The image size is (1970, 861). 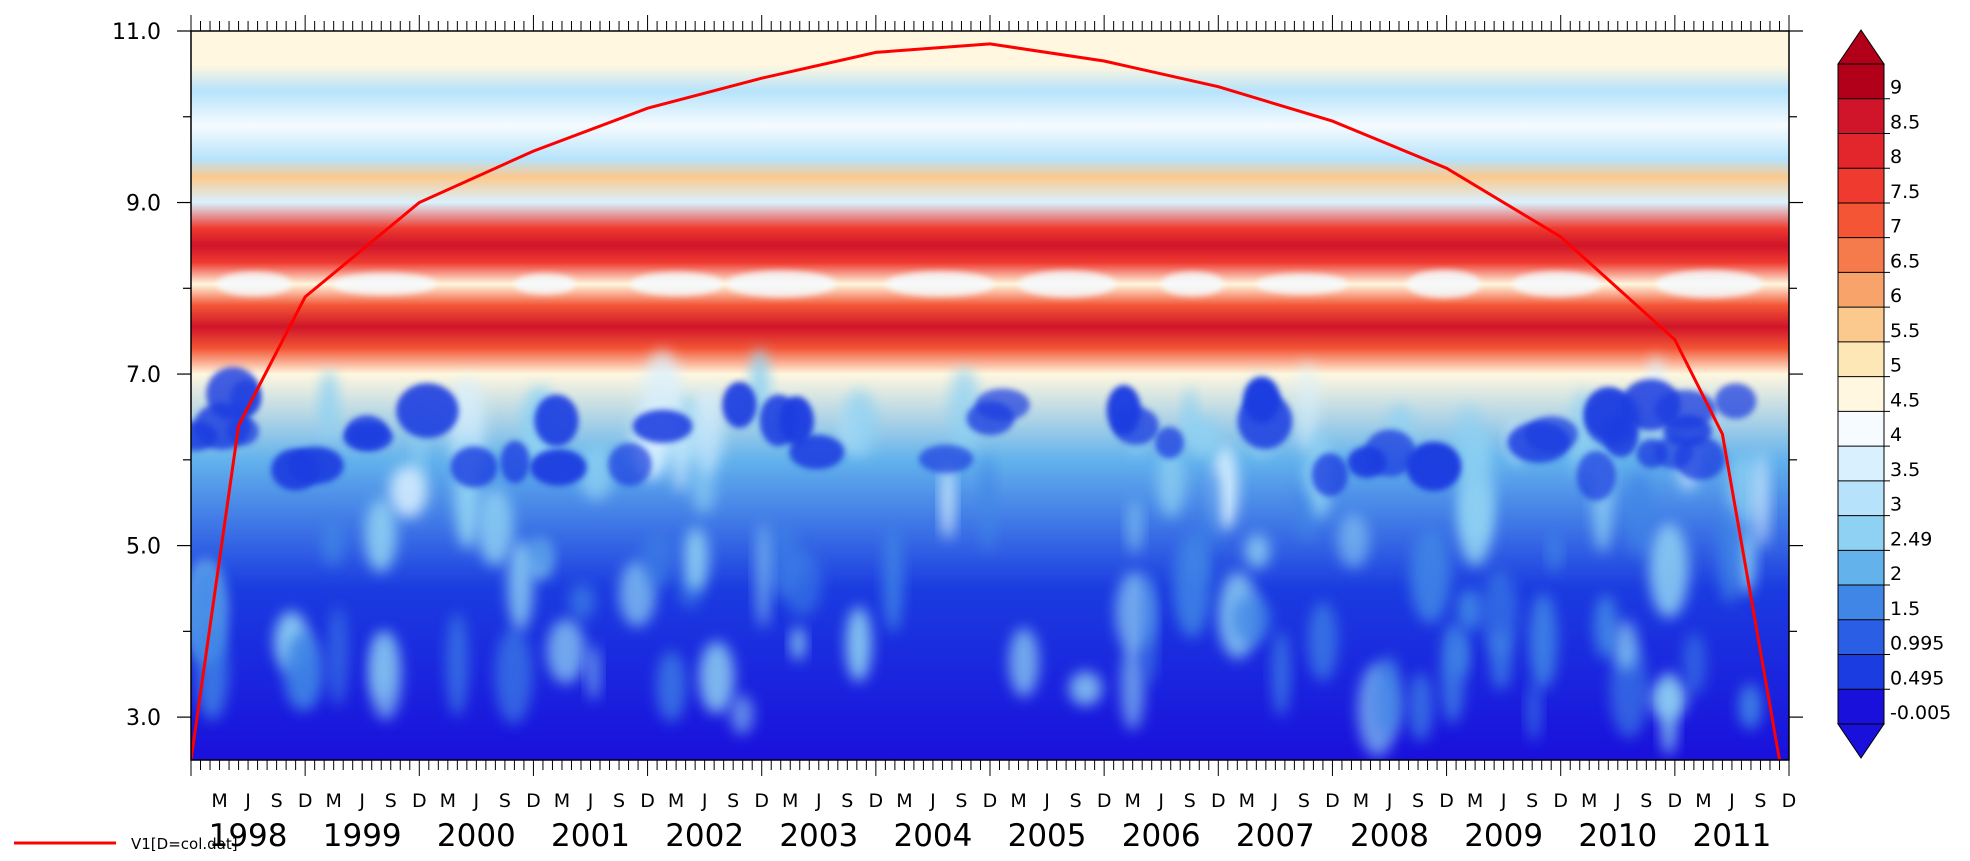 I want to click on legend-label: V1[D=col.dat], so click(x=184, y=844).